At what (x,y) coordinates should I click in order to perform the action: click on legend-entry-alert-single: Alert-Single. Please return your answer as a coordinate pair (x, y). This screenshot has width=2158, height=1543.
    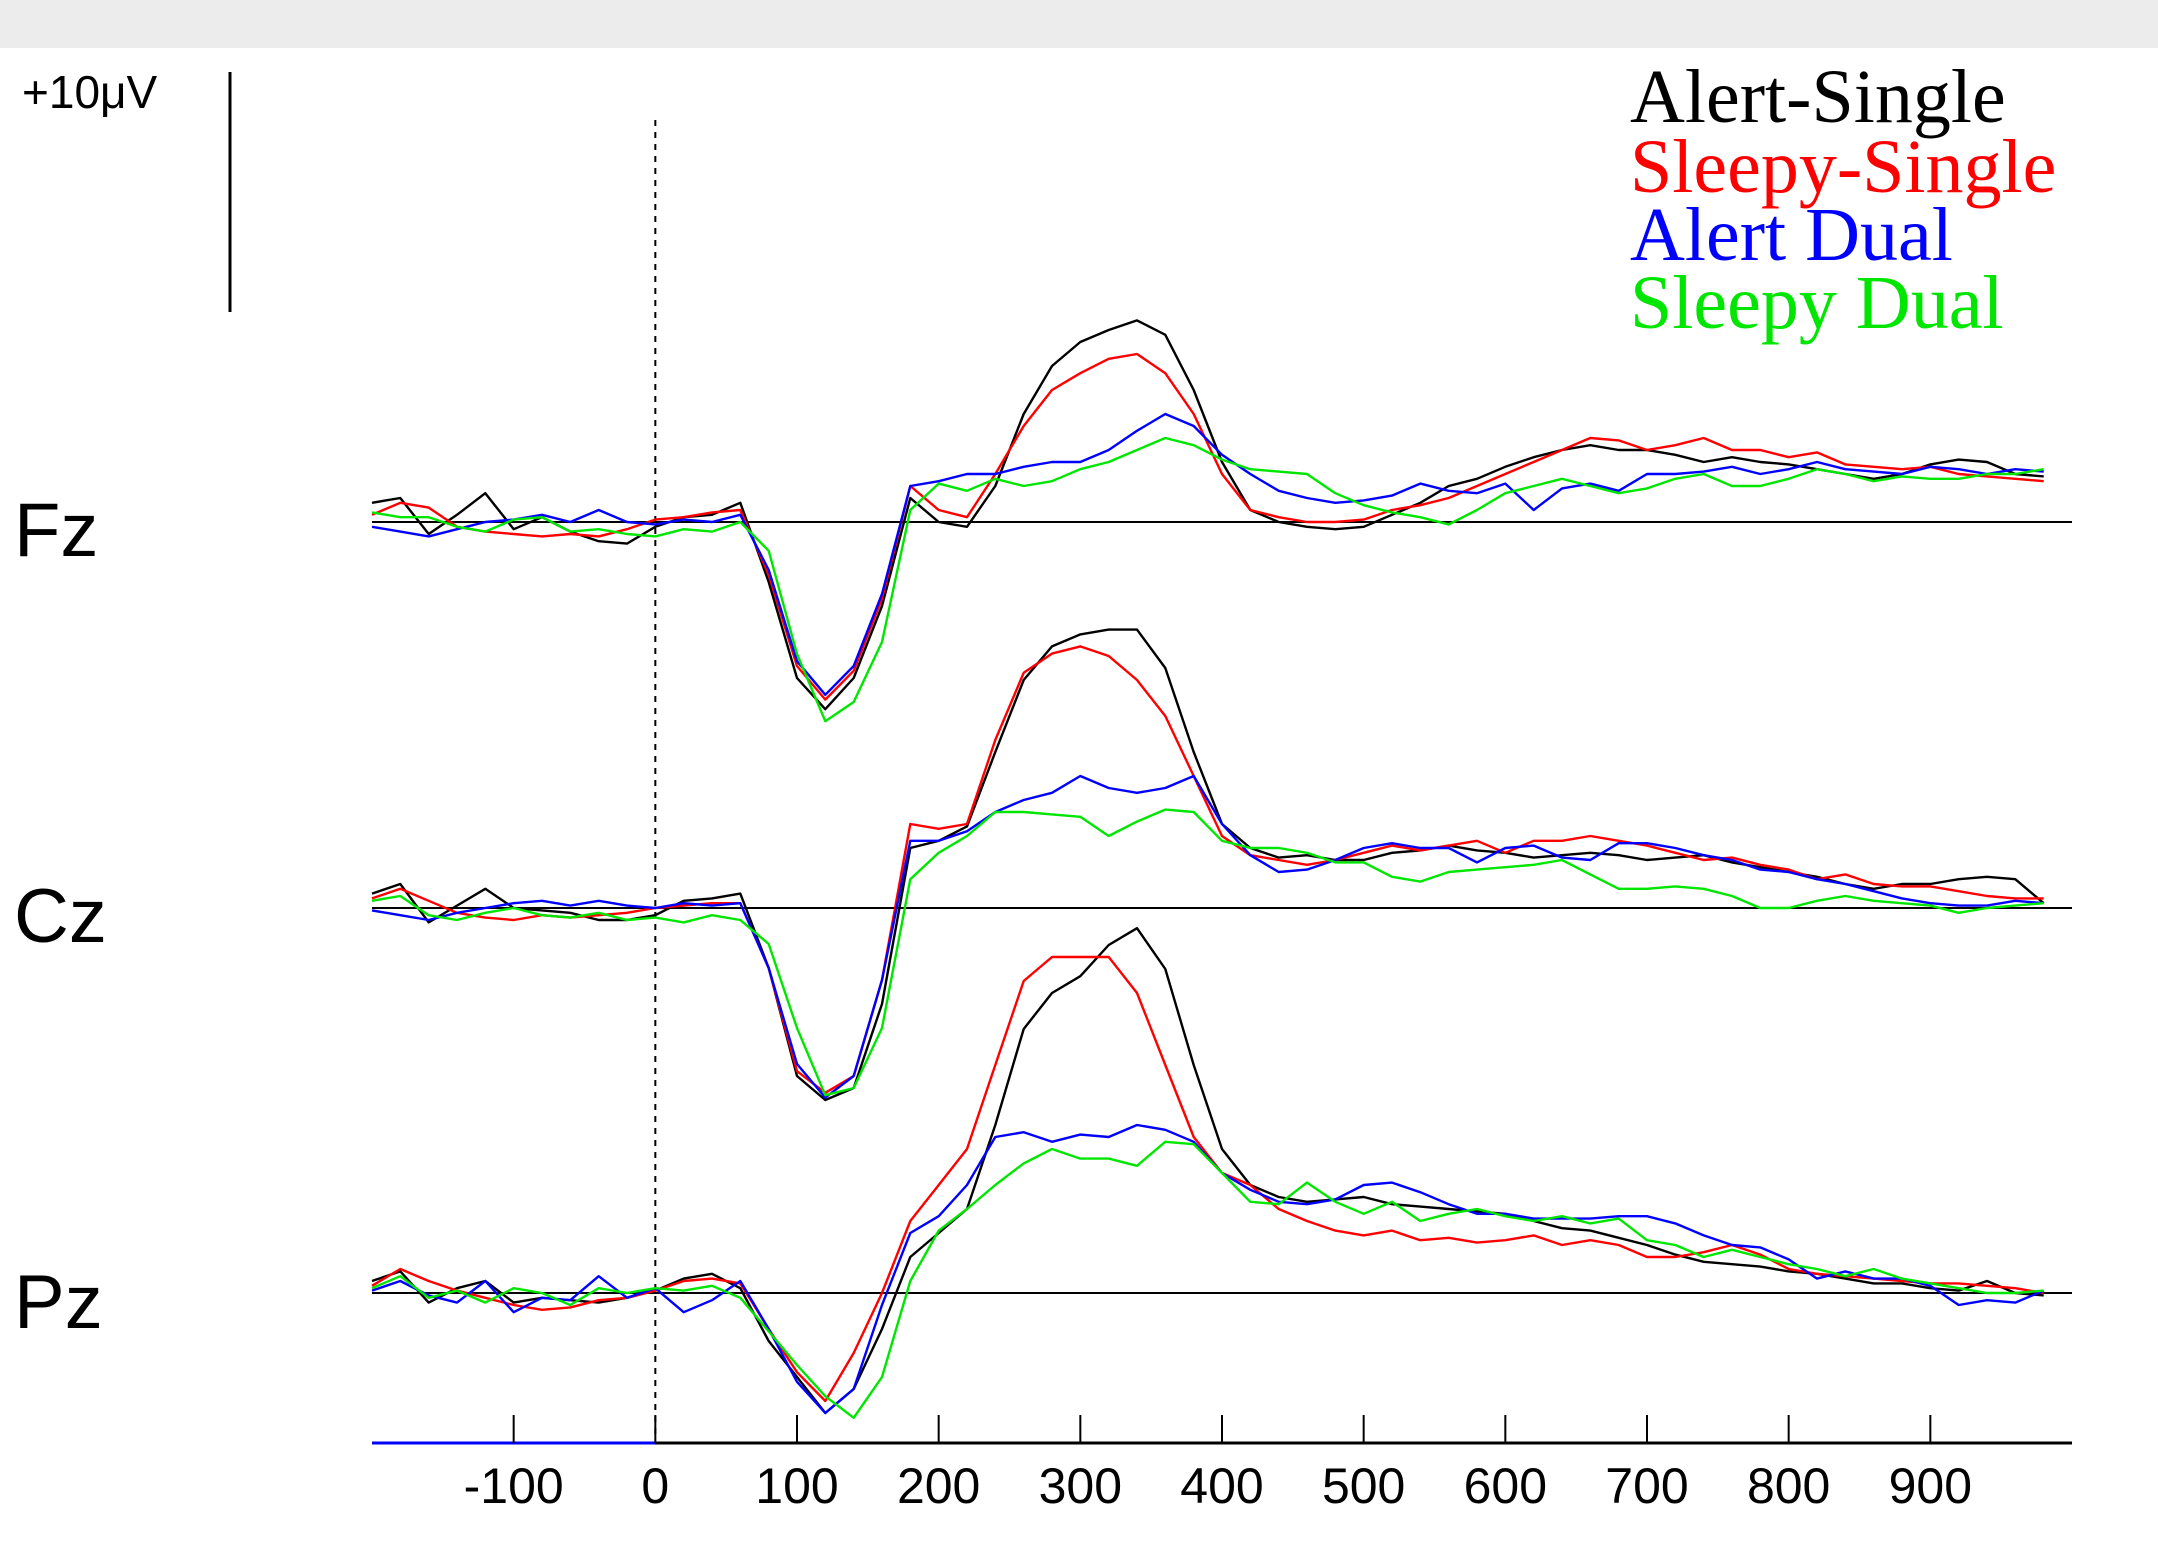
    Looking at the image, I should click on (1818, 97).